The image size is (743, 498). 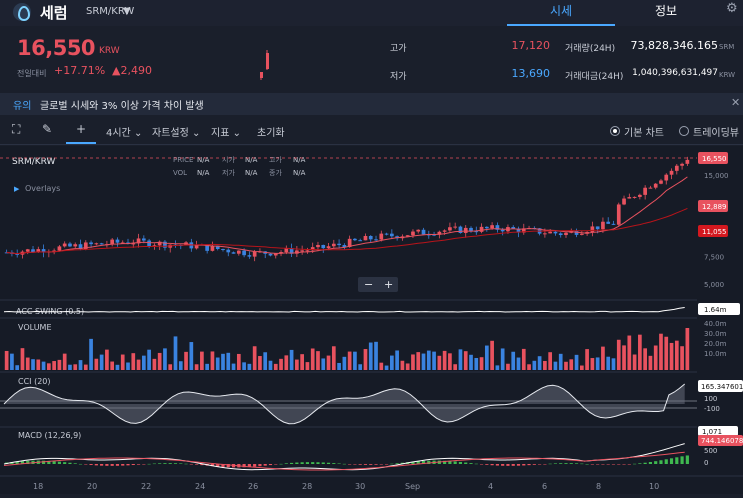 I want to click on price-tick-label: 5,000, so click(x=714, y=285).